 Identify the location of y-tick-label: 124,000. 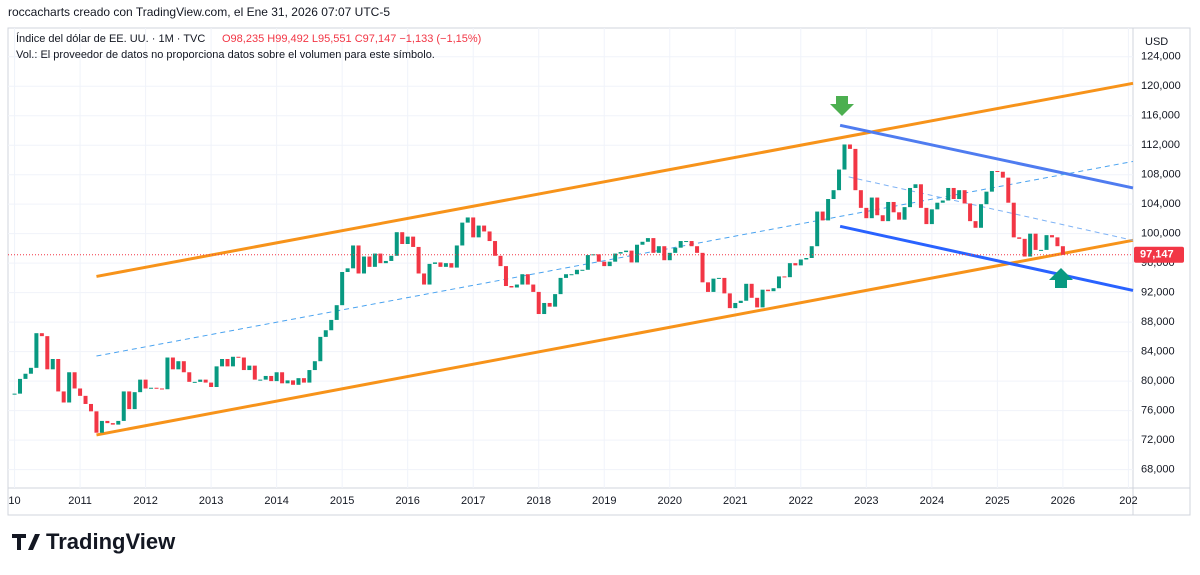
(1161, 57).